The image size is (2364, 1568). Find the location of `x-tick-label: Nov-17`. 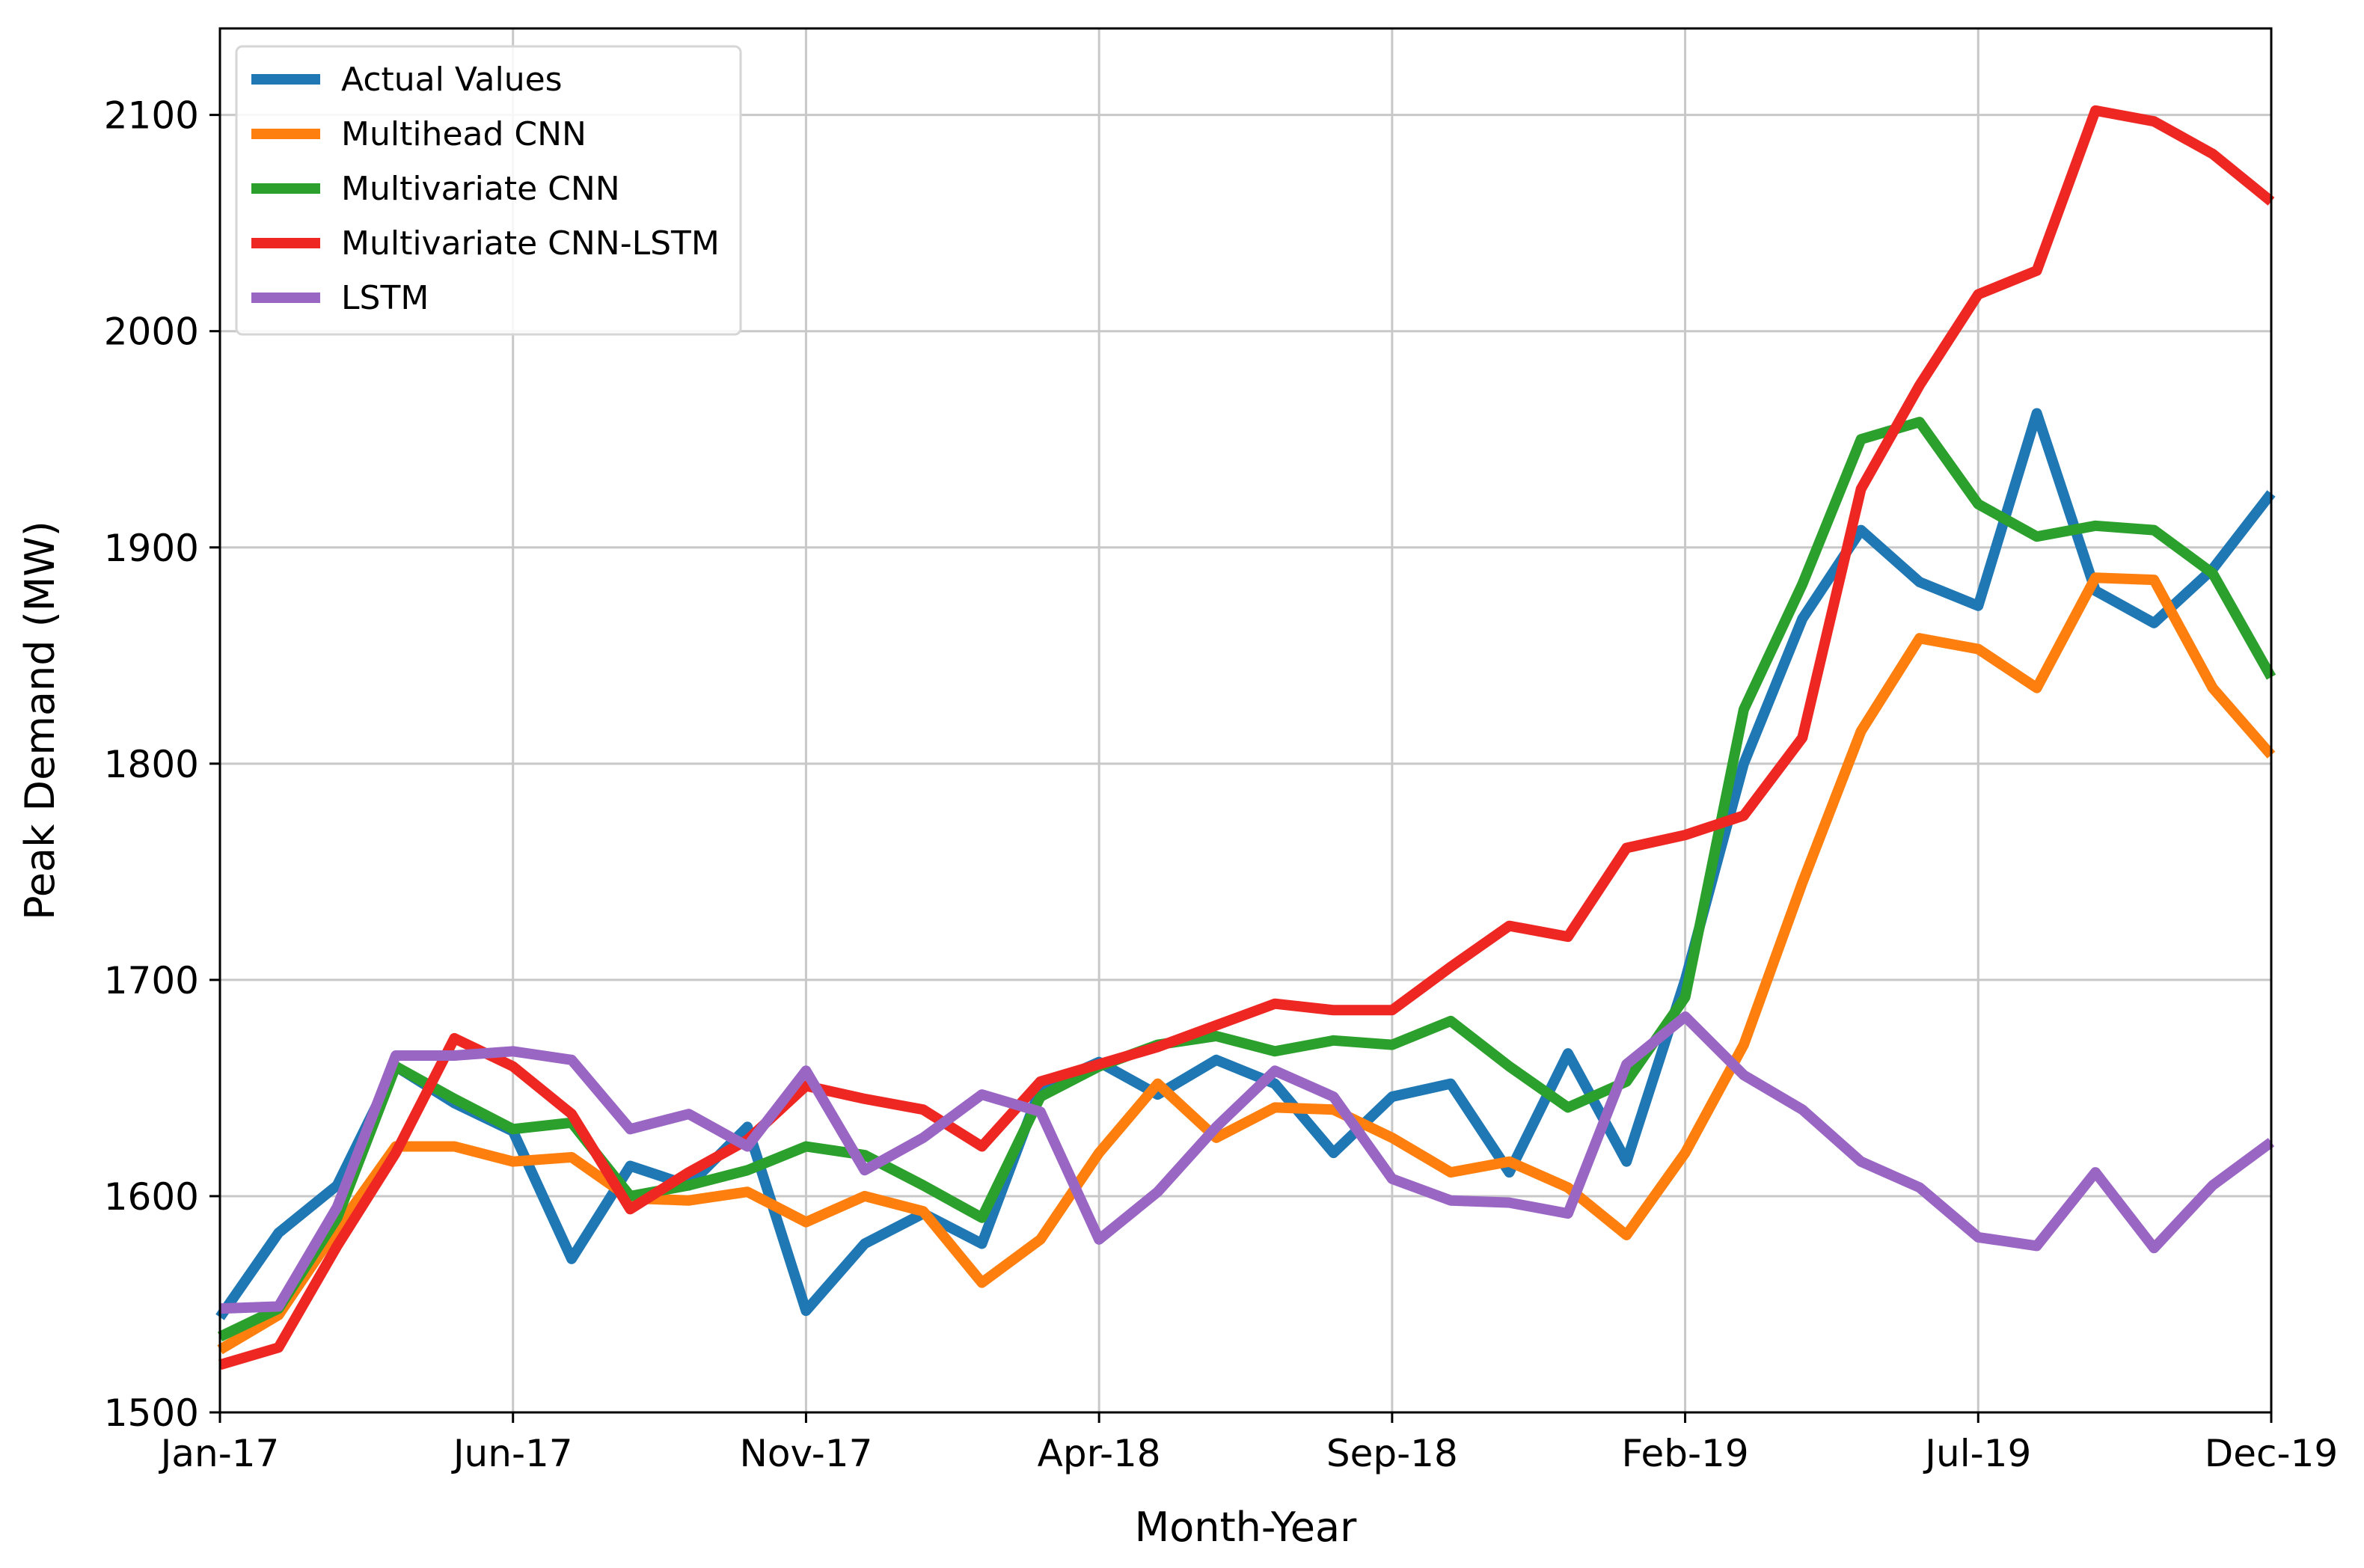

x-tick-label: Nov-17 is located at coordinates (806, 1453).